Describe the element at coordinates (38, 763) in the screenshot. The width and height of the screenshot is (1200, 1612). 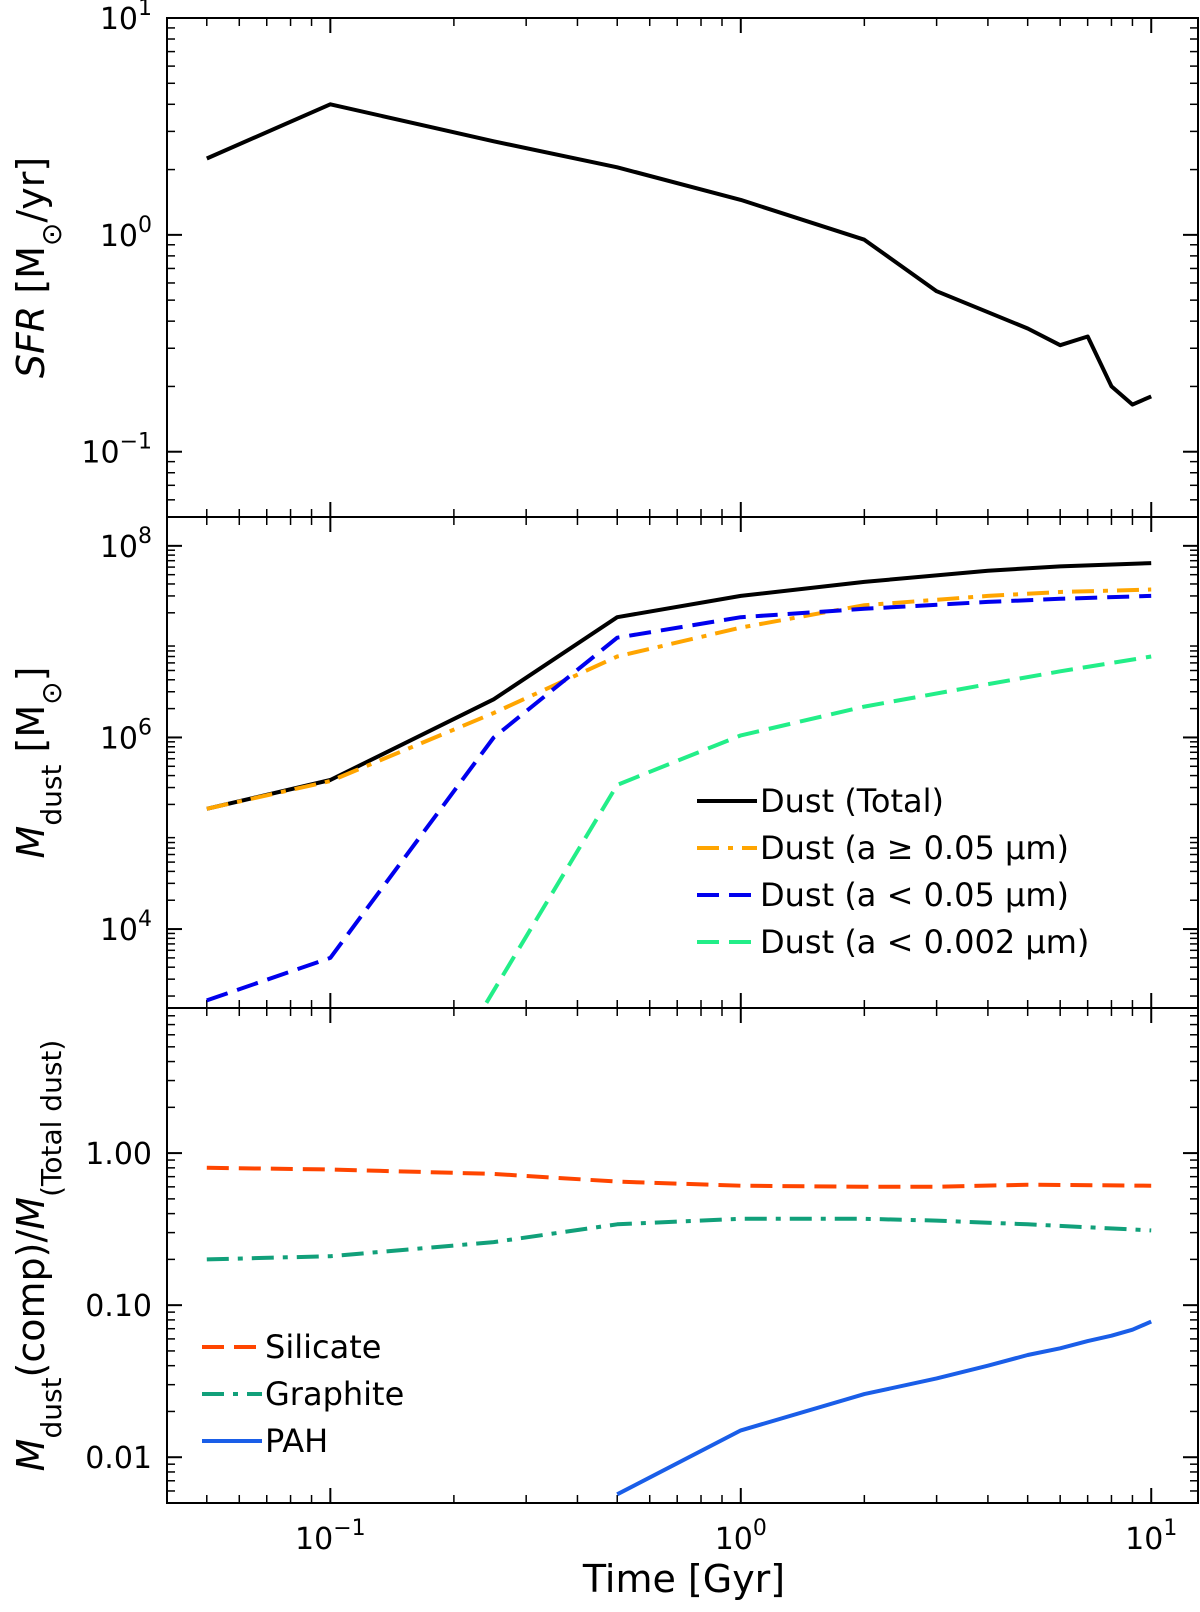
I see `y-axis-label: Mdust [M⊙]` at that location.